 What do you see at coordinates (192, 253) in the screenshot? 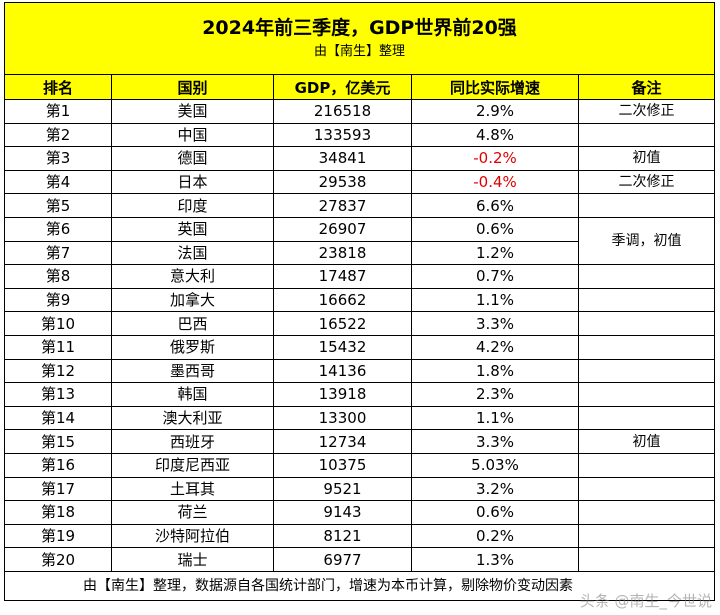
I see `country-cell: 法国` at bounding box center [192, 253].